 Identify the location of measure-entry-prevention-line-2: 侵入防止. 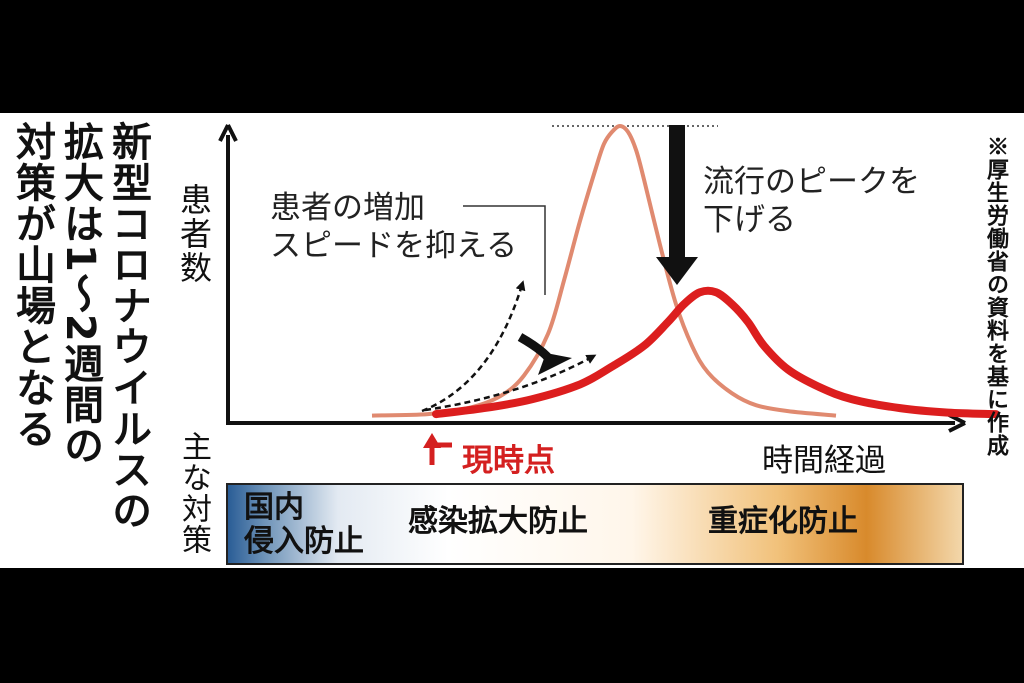
(304, 541).